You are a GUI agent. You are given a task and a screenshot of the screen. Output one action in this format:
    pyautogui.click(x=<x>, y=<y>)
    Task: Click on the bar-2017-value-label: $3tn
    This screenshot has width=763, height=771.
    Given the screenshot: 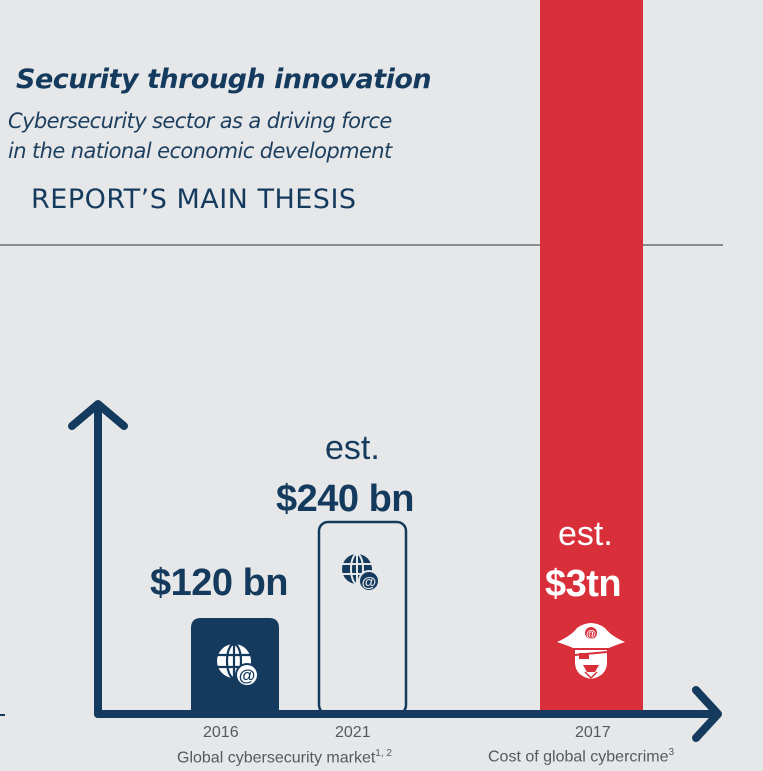 What is the action you would take?
    pyautogui.click(x=583, y=584)
    